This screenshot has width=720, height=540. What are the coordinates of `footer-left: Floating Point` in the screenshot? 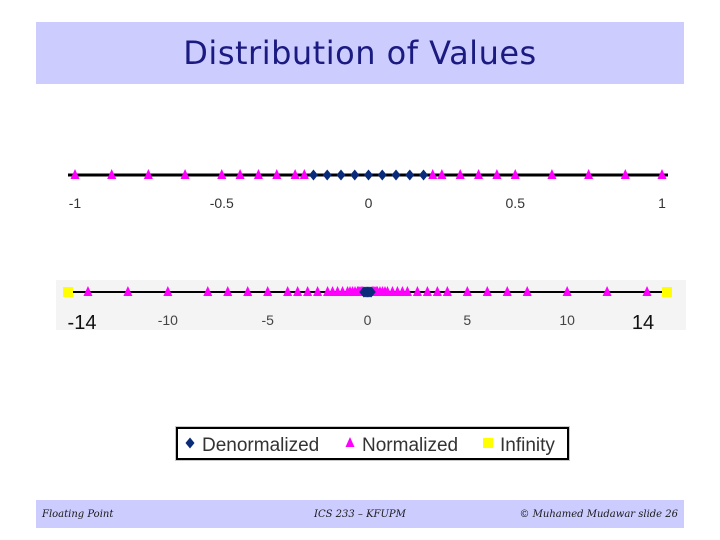 It's located at (78, 514).